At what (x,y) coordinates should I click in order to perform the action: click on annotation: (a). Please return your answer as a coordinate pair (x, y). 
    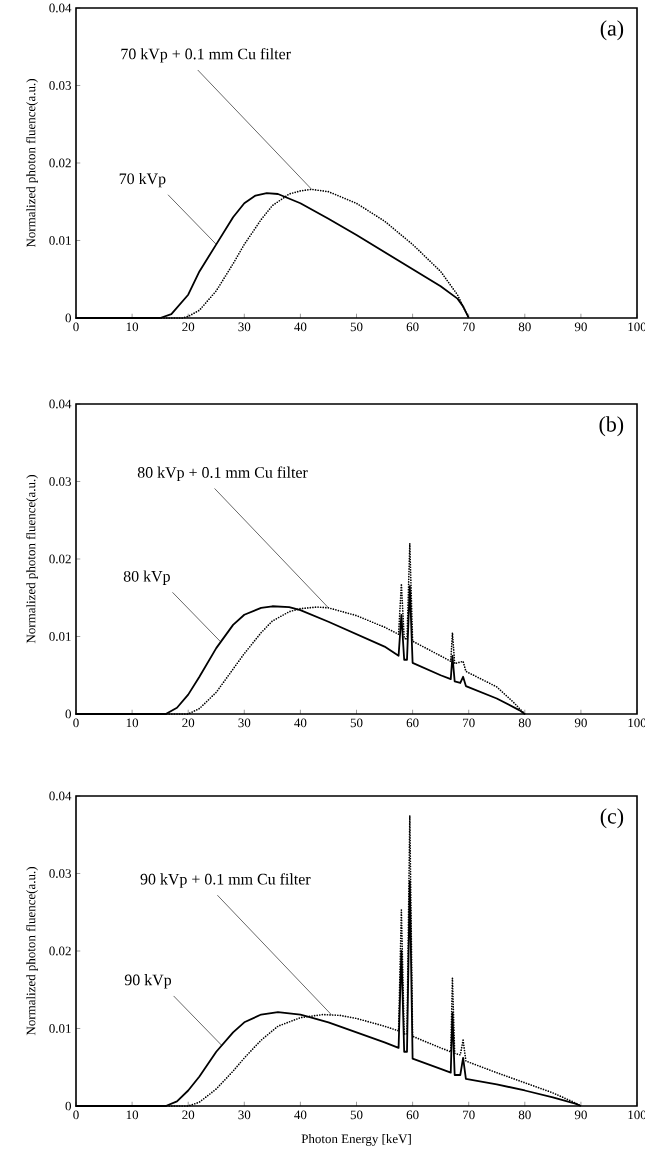
    Looking at the image, I should click on (612, 30).